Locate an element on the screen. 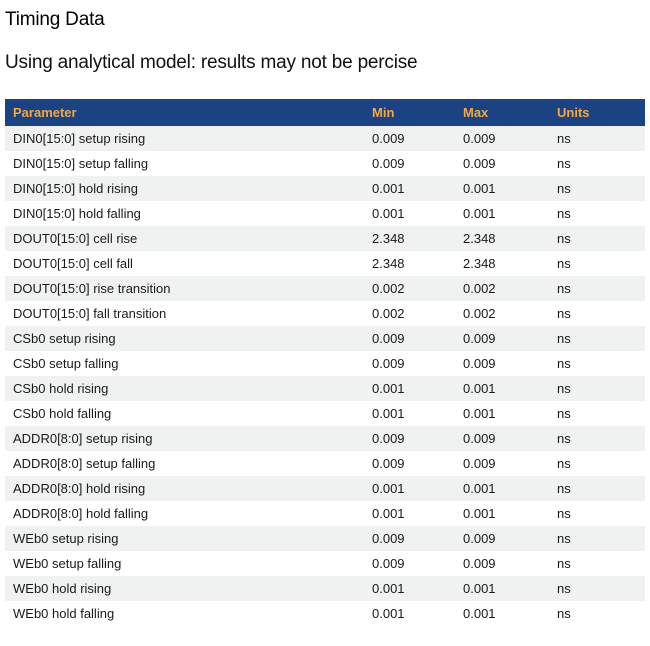 The image size is (650, 646). cell-parameter: DOUT0[15:0] fall transition is located at coordinates (188, 313).